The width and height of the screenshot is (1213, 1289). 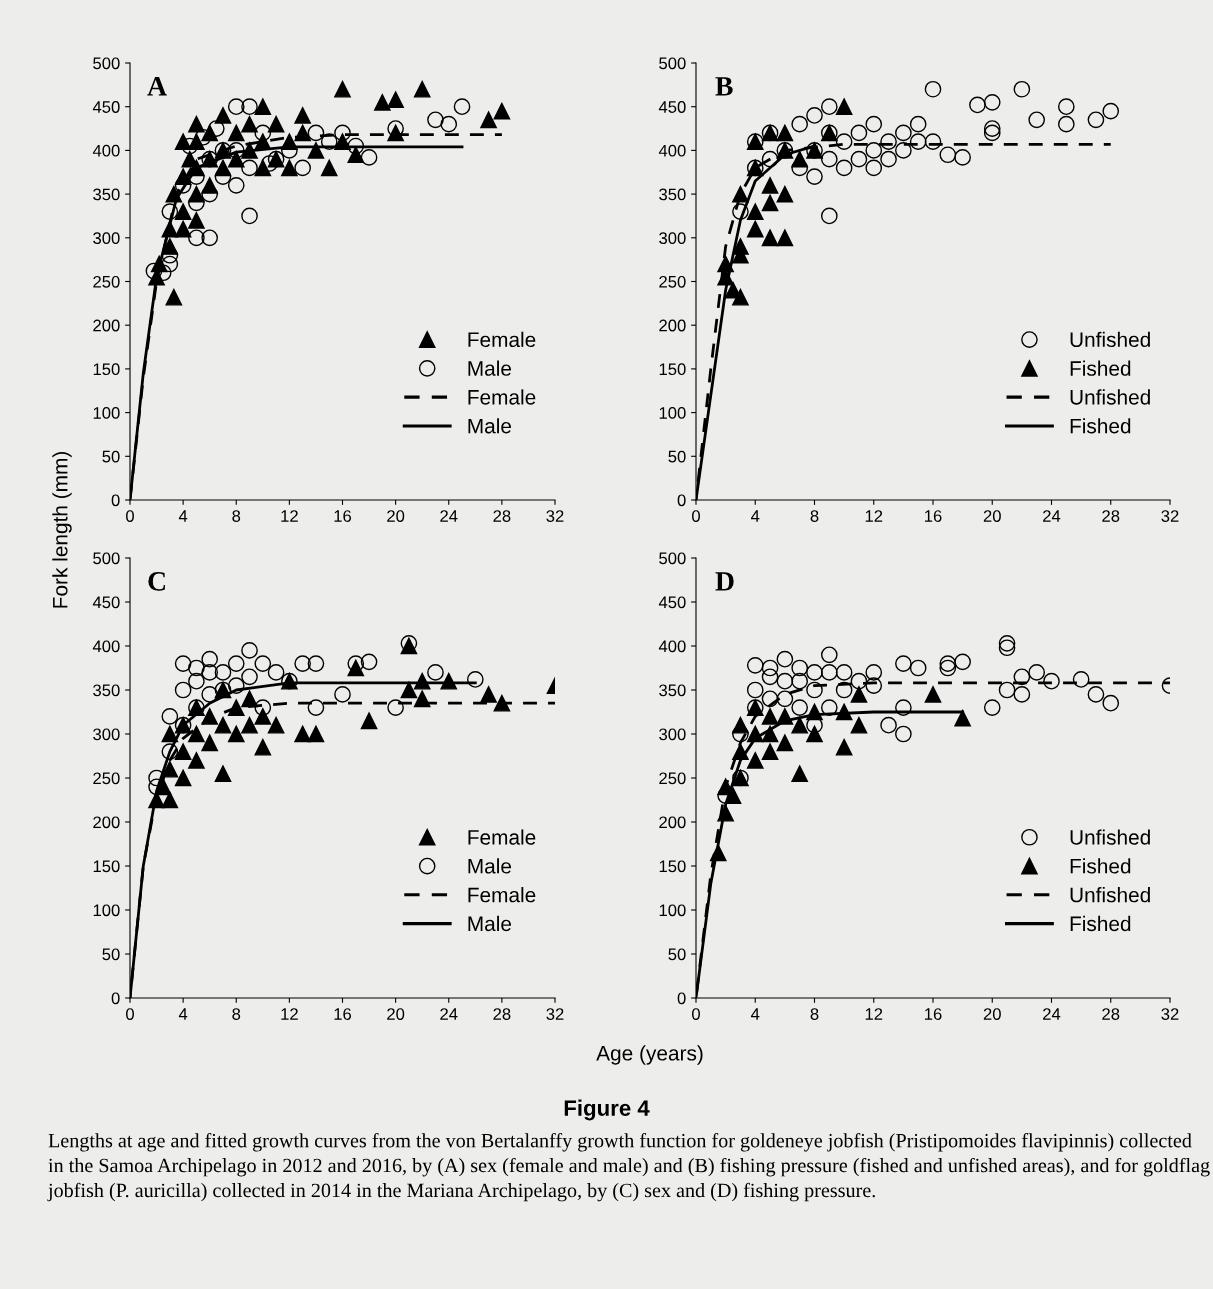 What do you see at coordinates (490, 866) in the screenshot?
I see `legend-label: Male` at bounding box center [490, 866].